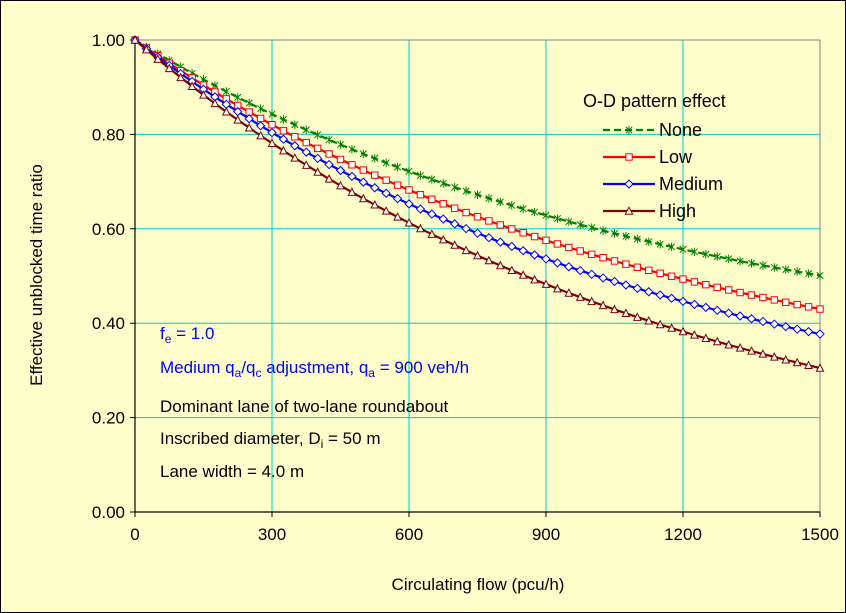  I want to click on legend-marker, so click(629, 157).